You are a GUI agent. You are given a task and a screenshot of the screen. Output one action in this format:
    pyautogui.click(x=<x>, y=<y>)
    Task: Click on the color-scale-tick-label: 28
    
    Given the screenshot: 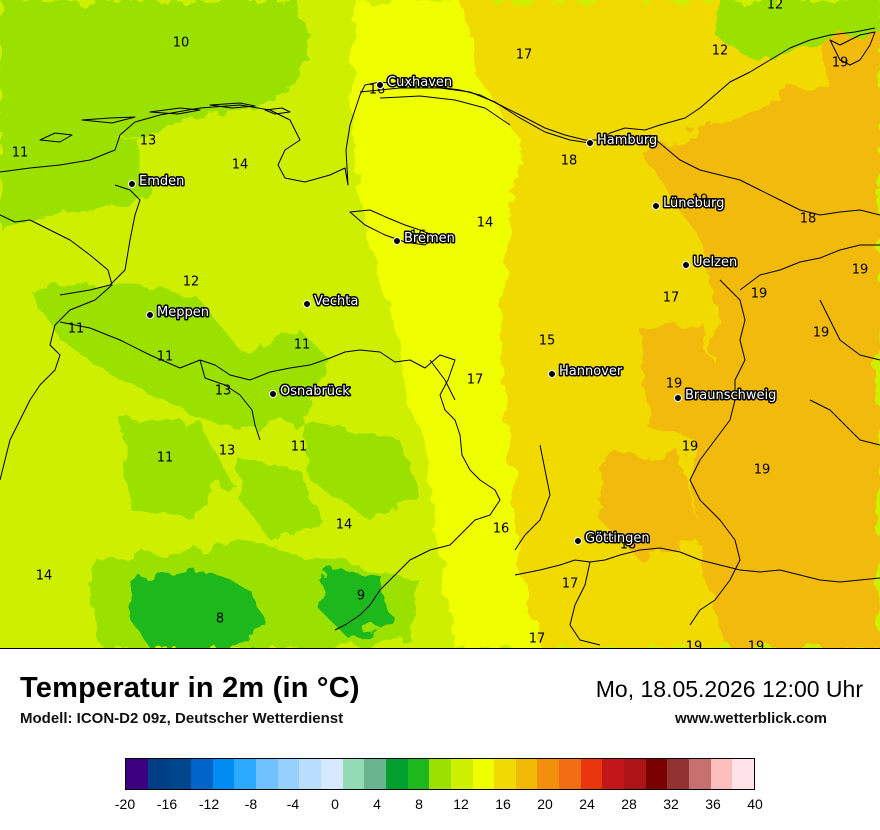 What is the action you would take?
    pyautogui.click(x=629, y=804)
    